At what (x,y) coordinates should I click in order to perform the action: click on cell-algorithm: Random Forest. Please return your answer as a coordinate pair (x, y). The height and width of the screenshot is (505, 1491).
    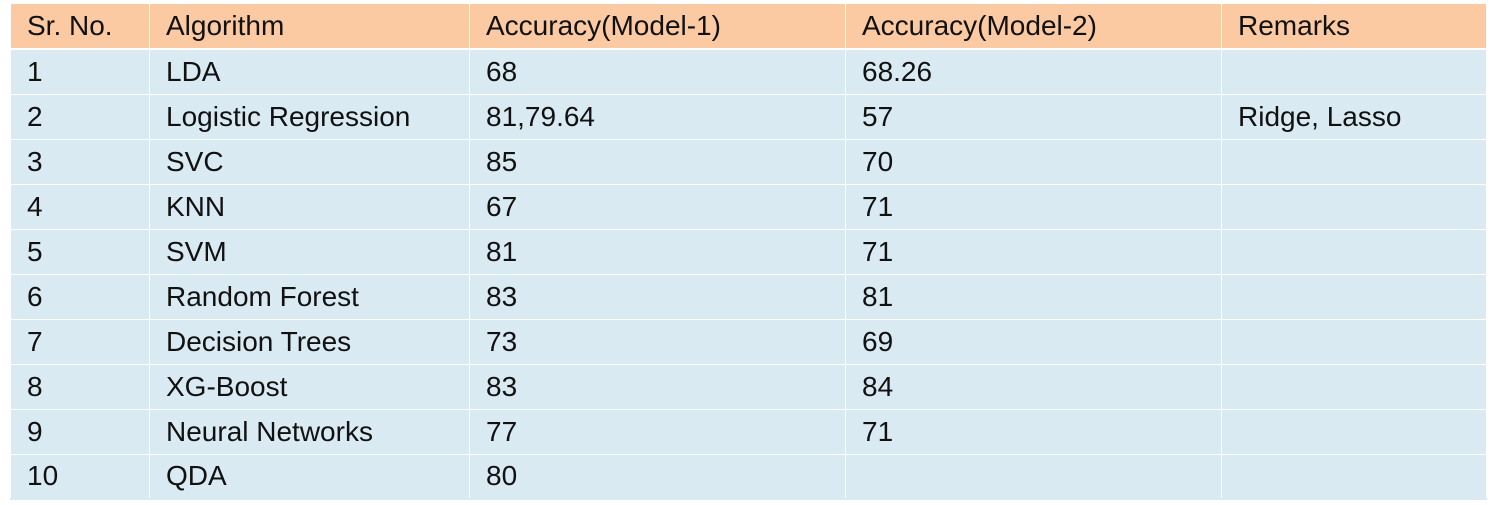
    Looking at the image, I should click on (309, 296).